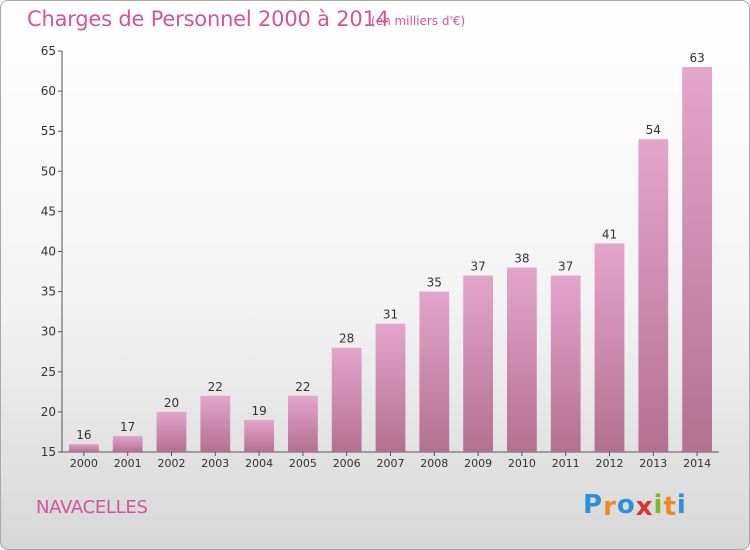 The image size is (750, 550). What do you see at coordinates (346, 399) in the screenshot?
I see `bar-2006` at bounding box center [346, 399].